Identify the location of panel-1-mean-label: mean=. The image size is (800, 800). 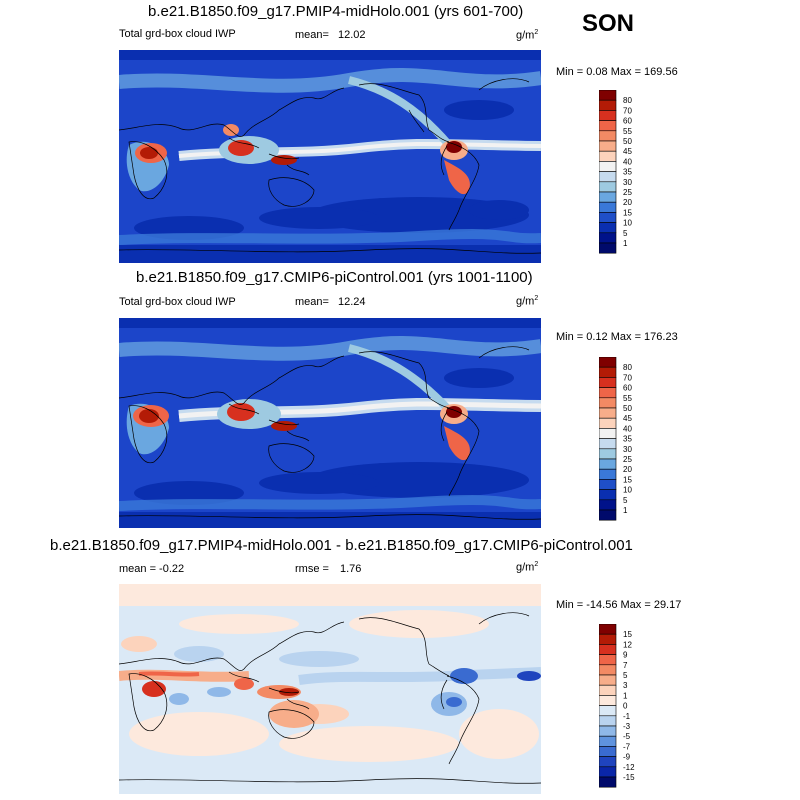
(312, 35).